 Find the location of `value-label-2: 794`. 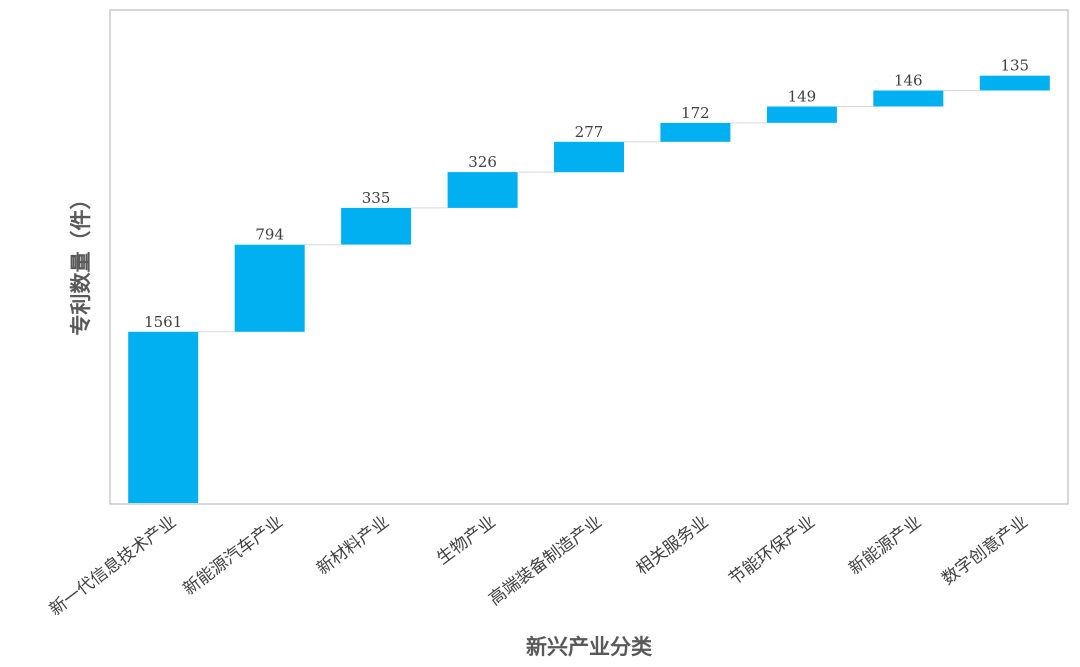

value-label-2: 794 is located at coordinates (269, 235).